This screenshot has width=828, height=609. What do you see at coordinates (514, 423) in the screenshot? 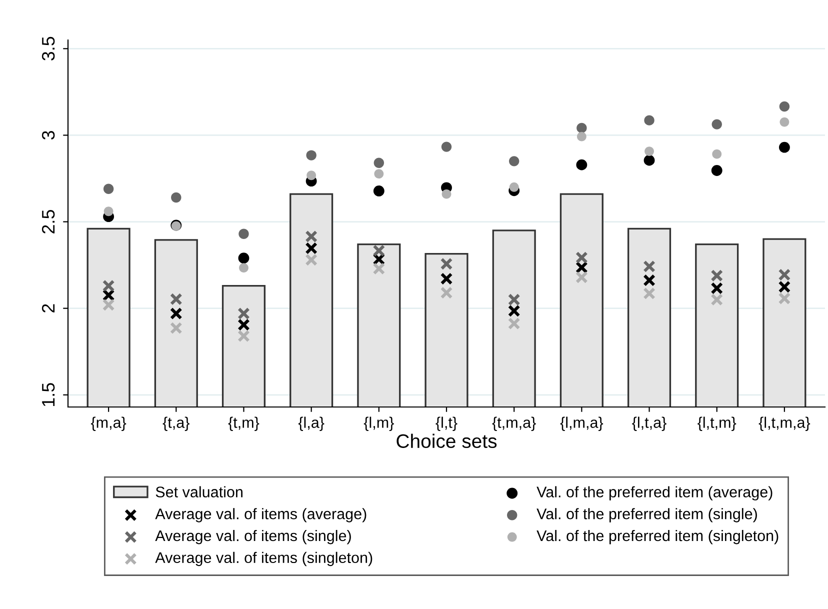
I see `x-tick-label: {t,m,a}` at bounding box center [514, 423].